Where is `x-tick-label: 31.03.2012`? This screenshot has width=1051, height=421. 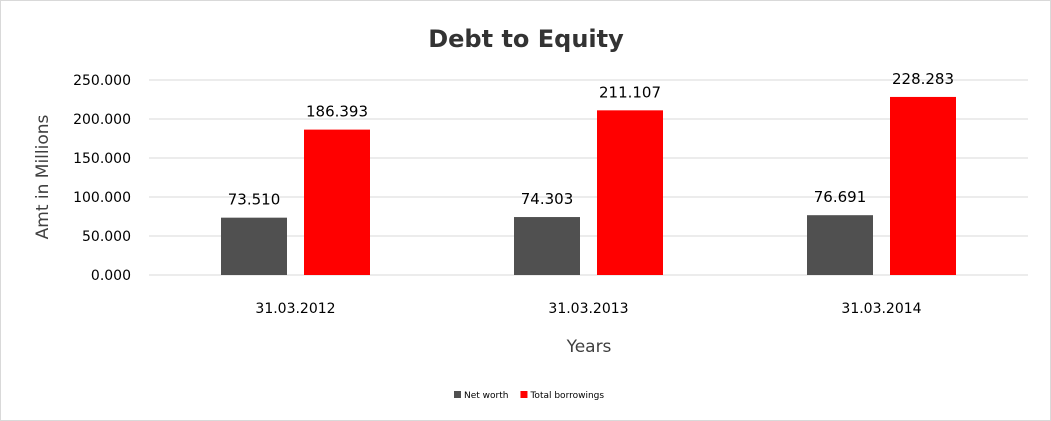
x-tick-label: 31.03.2012 is located at coordinates (295, 309).